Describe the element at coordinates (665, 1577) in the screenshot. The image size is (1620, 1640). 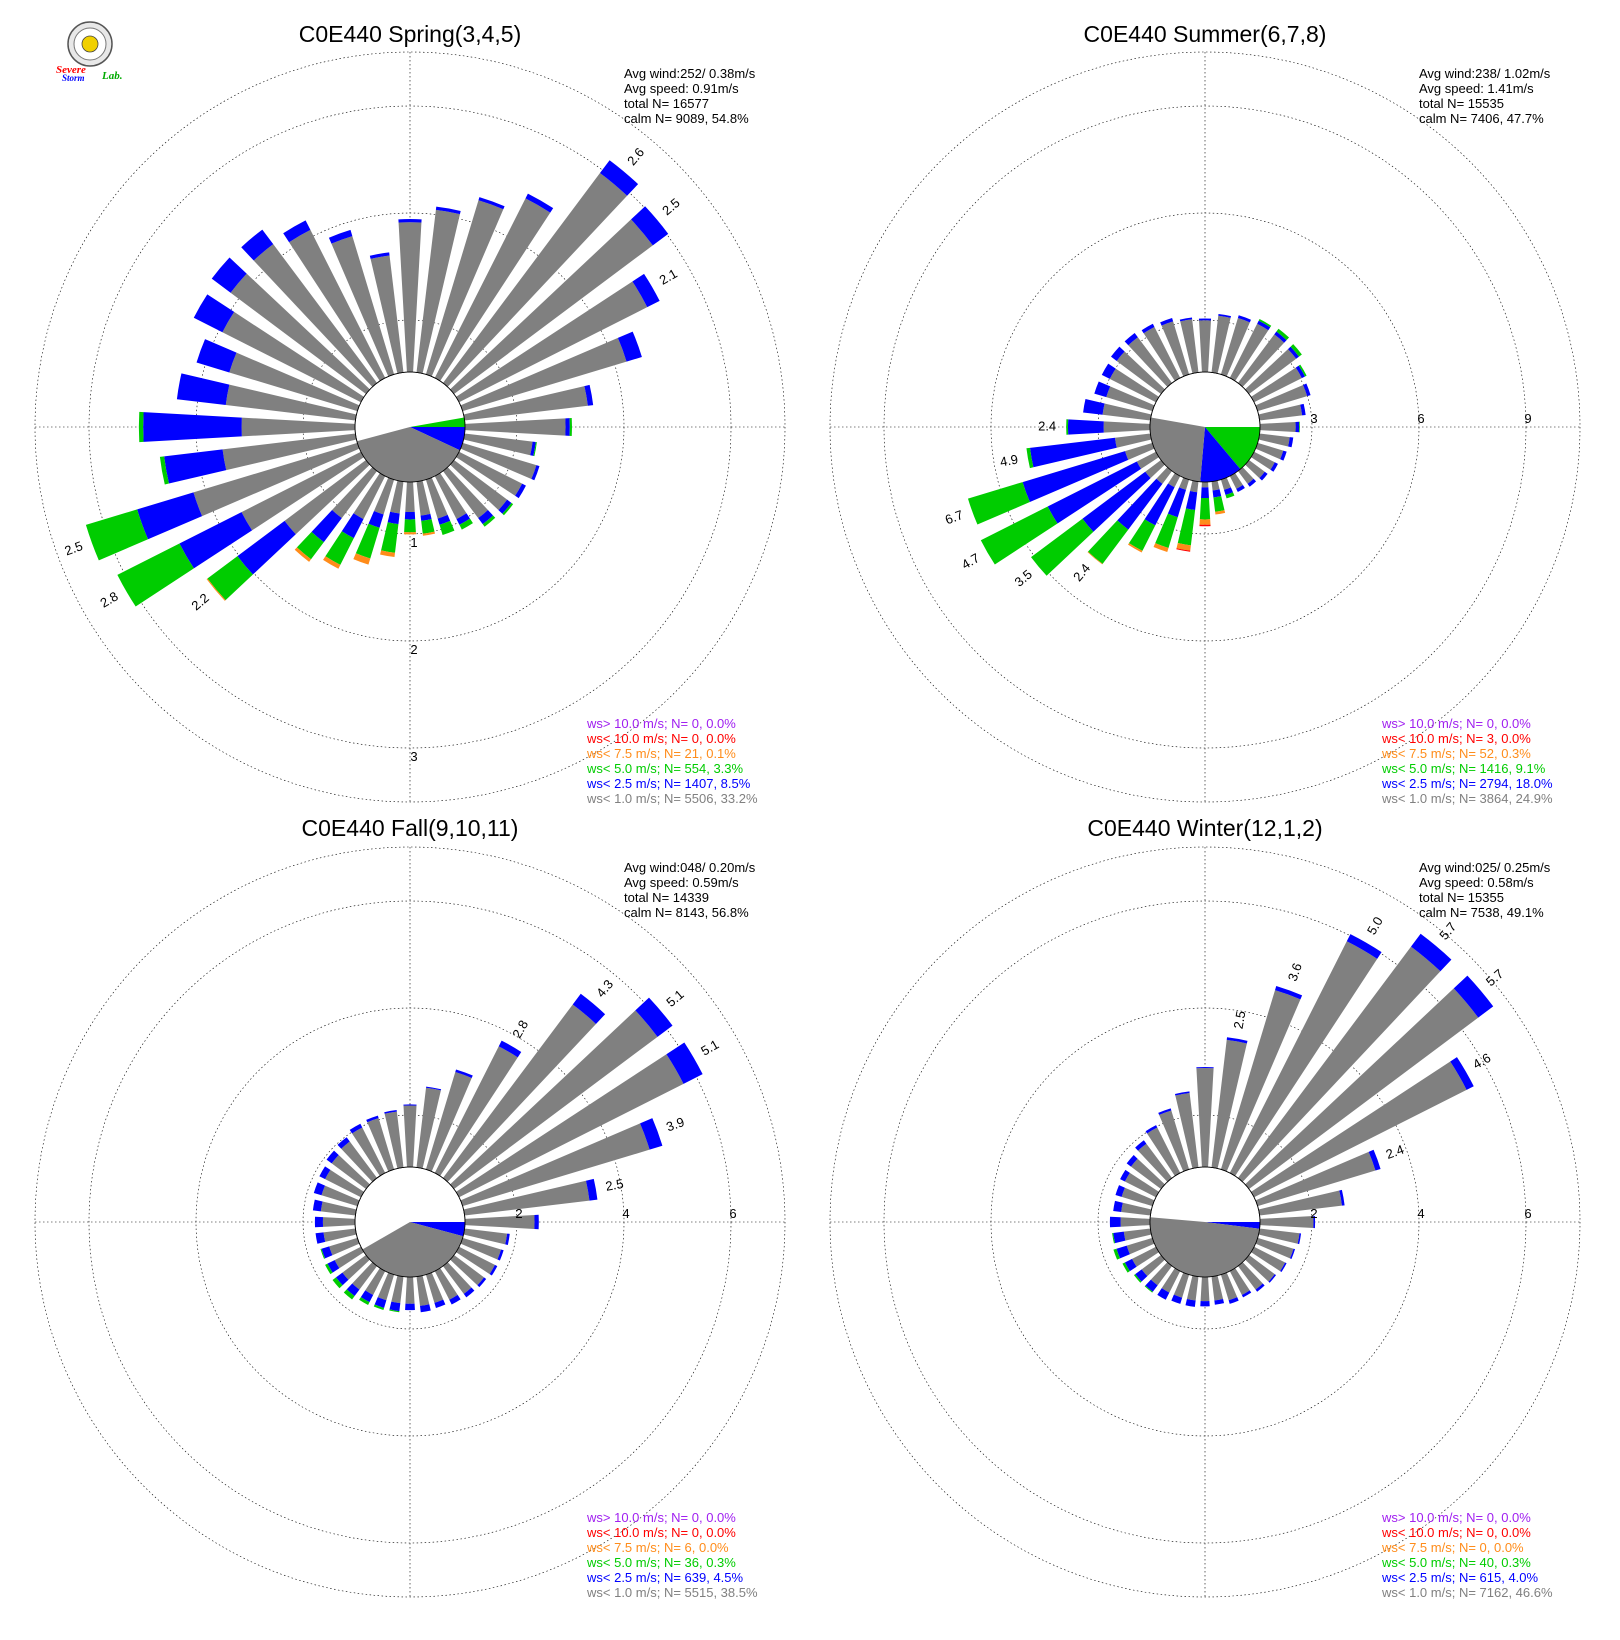
I see `legend-entry: ws< 2.5 m/s; N= 639, 4.5%` at that location.